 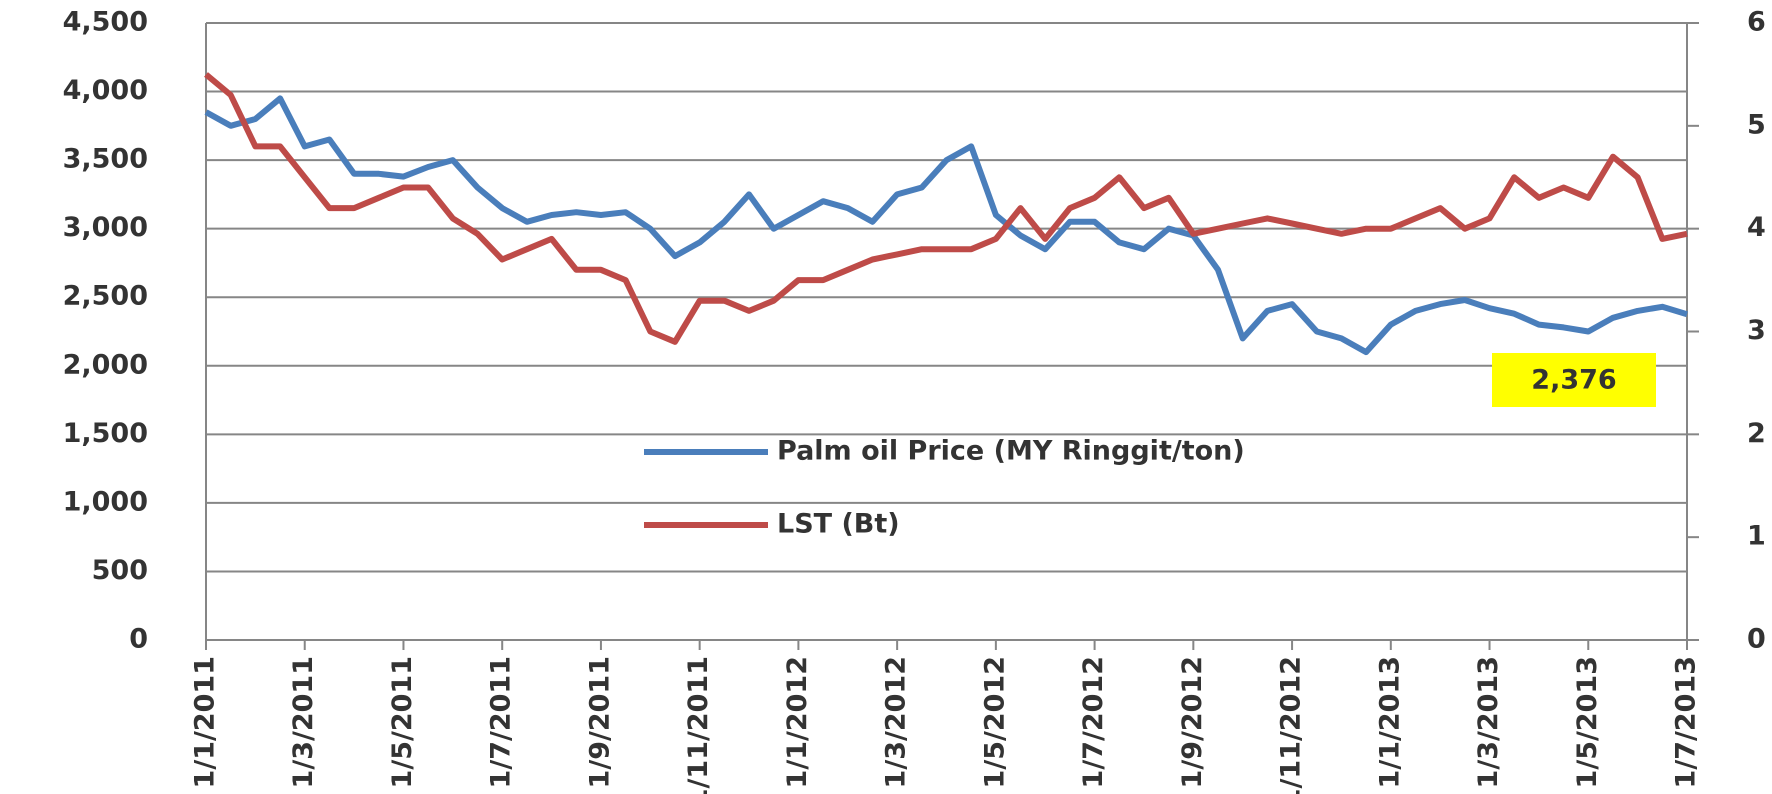 What do you see at coordinates (1686, 722) in the screenshot?
I see `x-tick-label: 1/7/2013` at bounding box center [1686, 722].